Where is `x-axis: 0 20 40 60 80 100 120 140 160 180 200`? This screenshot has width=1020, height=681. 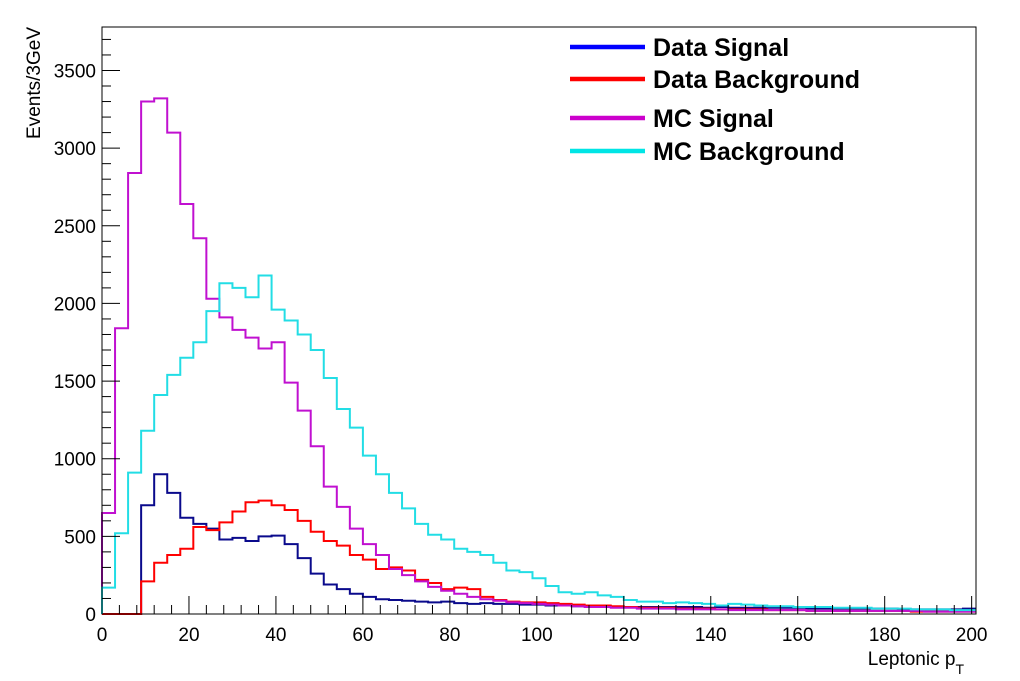
x-axis: 0 20 40 60 80 100 120 140 160 180 200 is located at coordinates (542, 621).